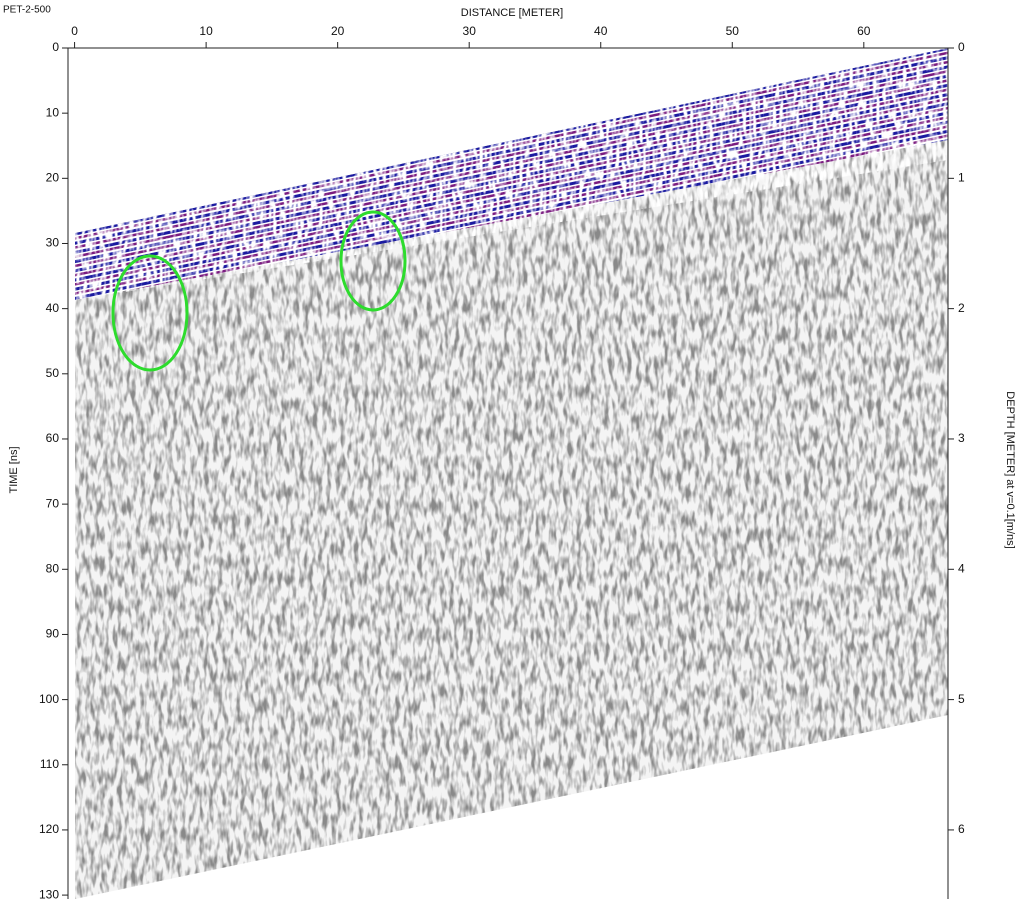 This screenshot has height=904, width=1024. What do you see at coordinates (49, 893) in the screenshot?
I see `y-tick-label: 130` at bounding box center [49, 893].